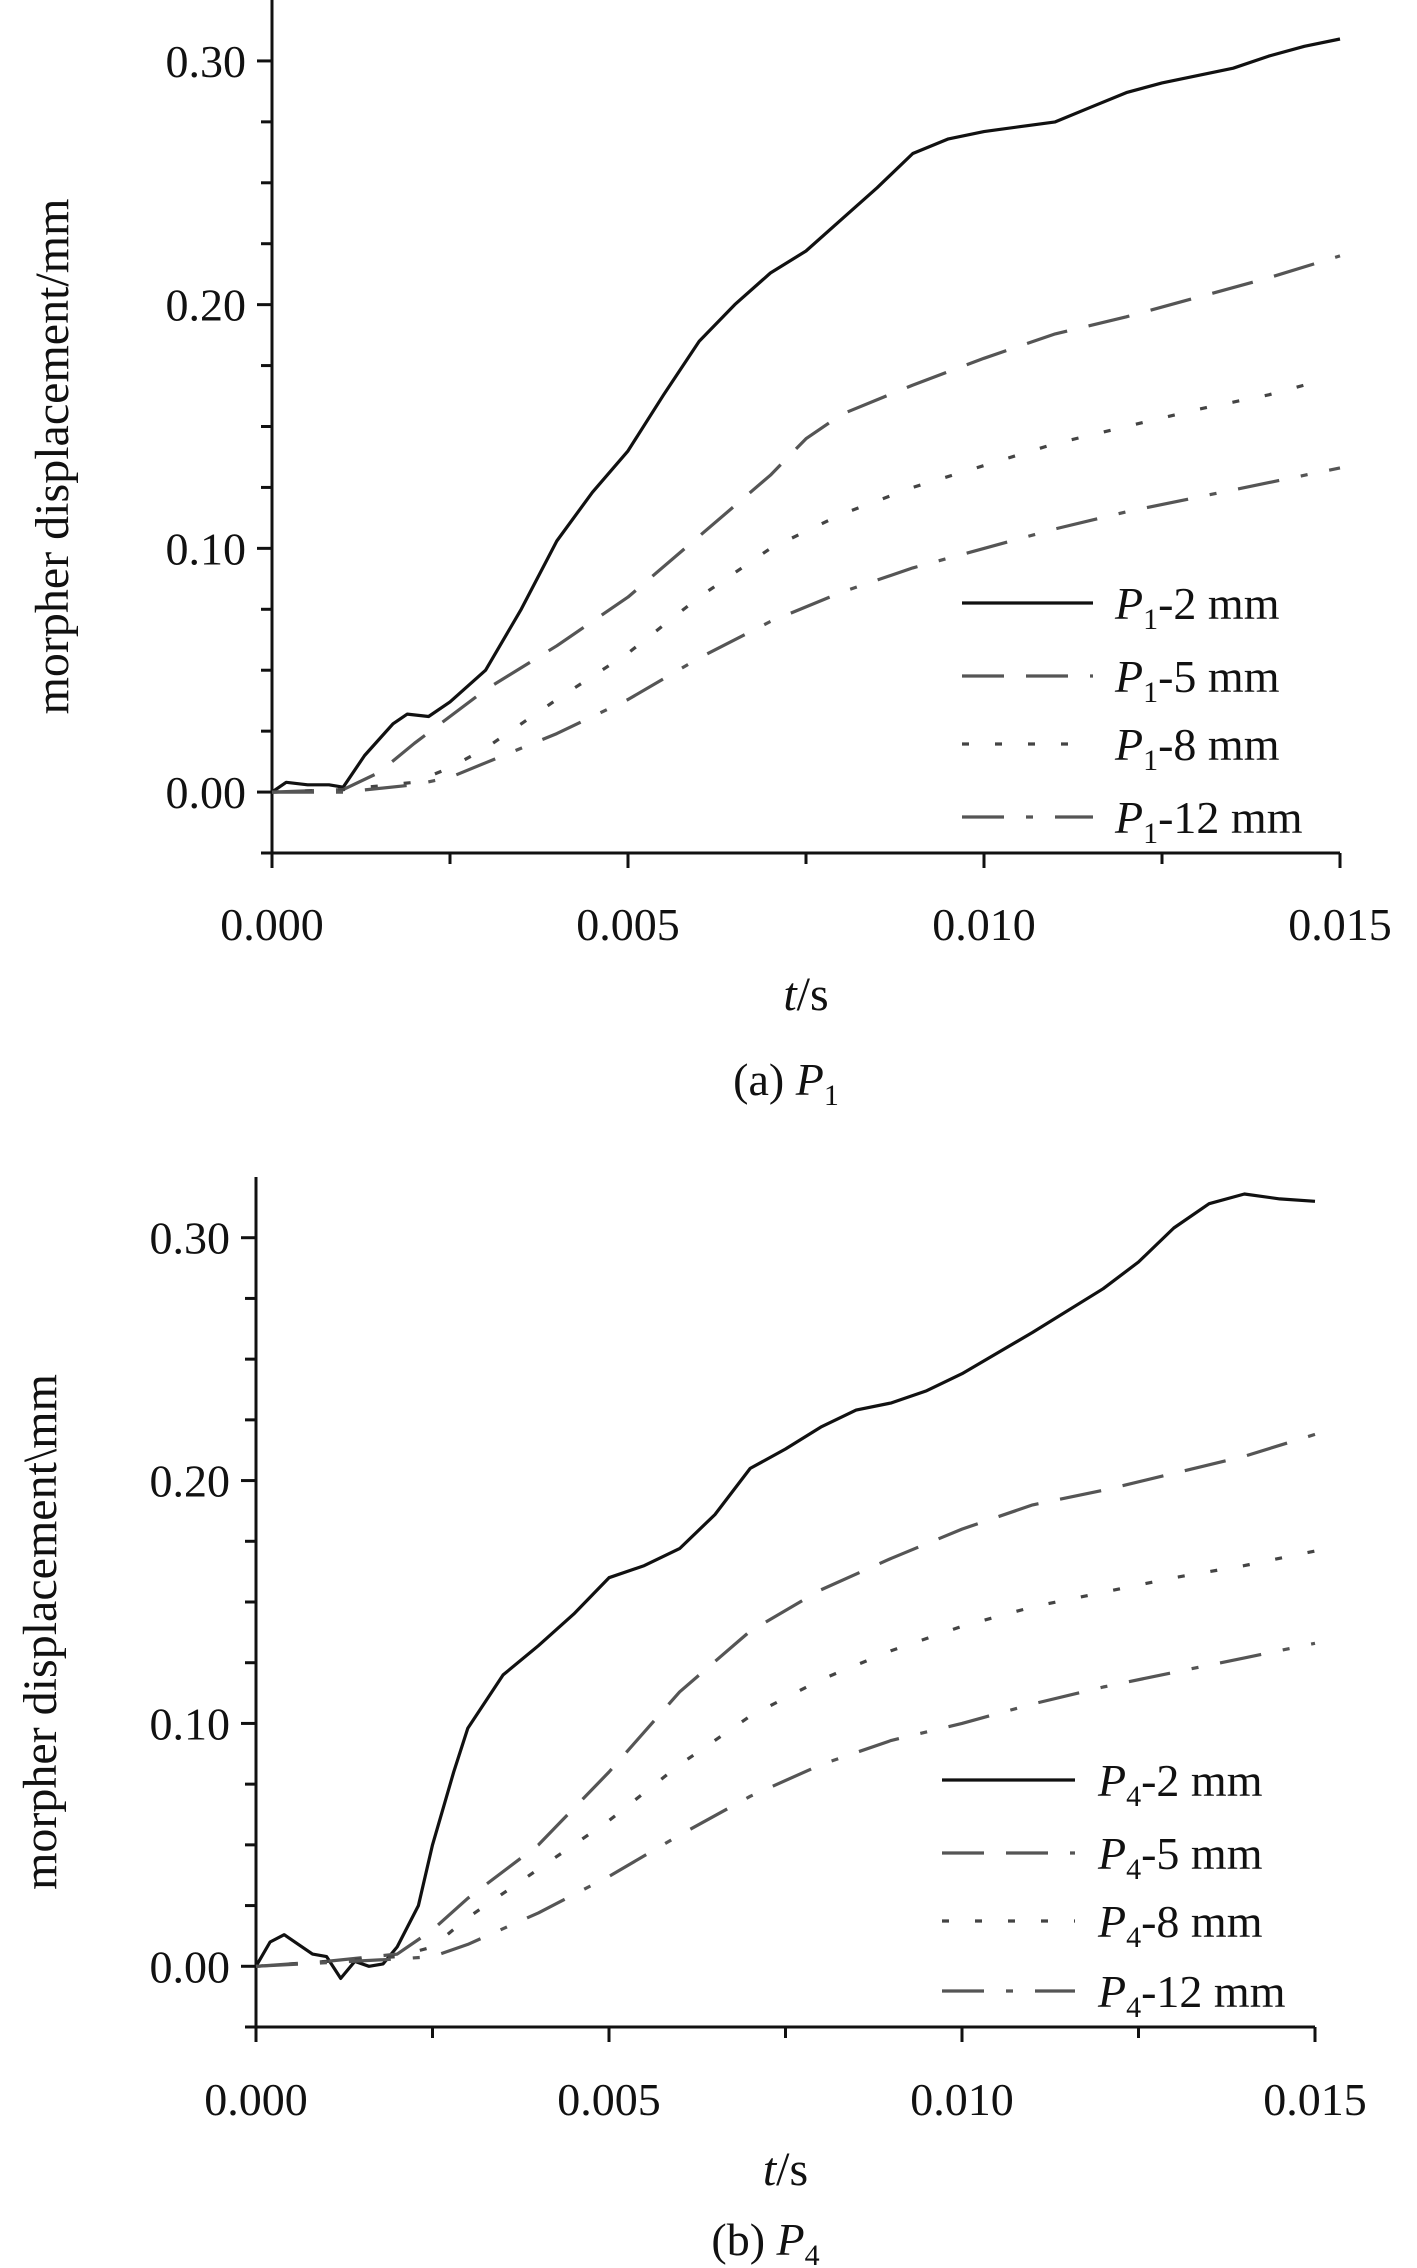 The image size is (1417, 2268). Describe the element at coordinates (40, 1632) in the screenshot. I see `y-axis-title: morpher displacement\mm` at that location.